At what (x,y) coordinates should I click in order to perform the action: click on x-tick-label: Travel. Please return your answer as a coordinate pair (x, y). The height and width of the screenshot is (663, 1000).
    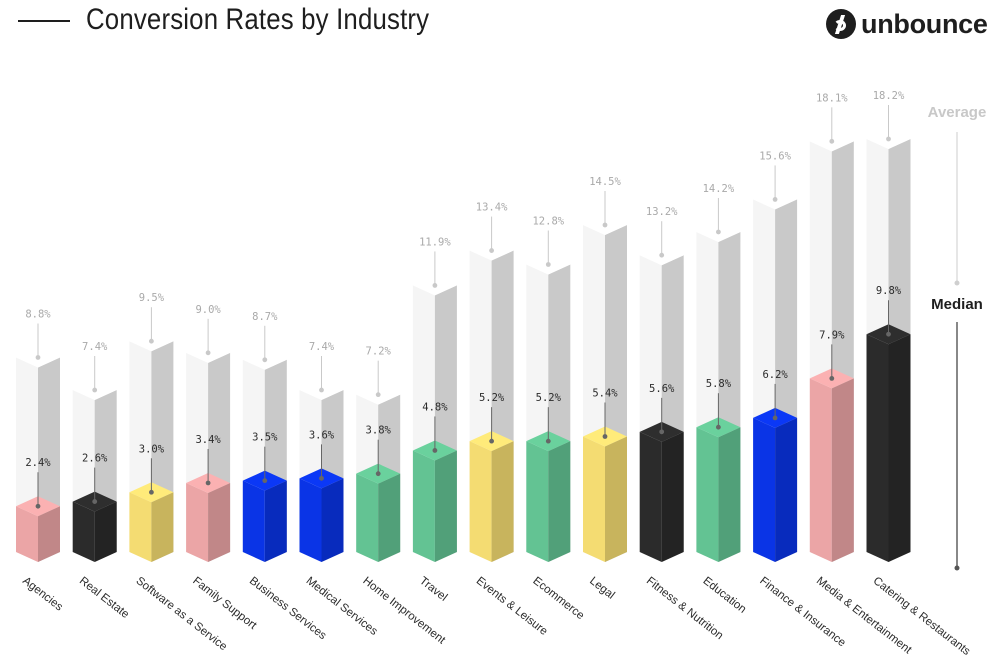
    Looking at the image, I should click on (433, 589).